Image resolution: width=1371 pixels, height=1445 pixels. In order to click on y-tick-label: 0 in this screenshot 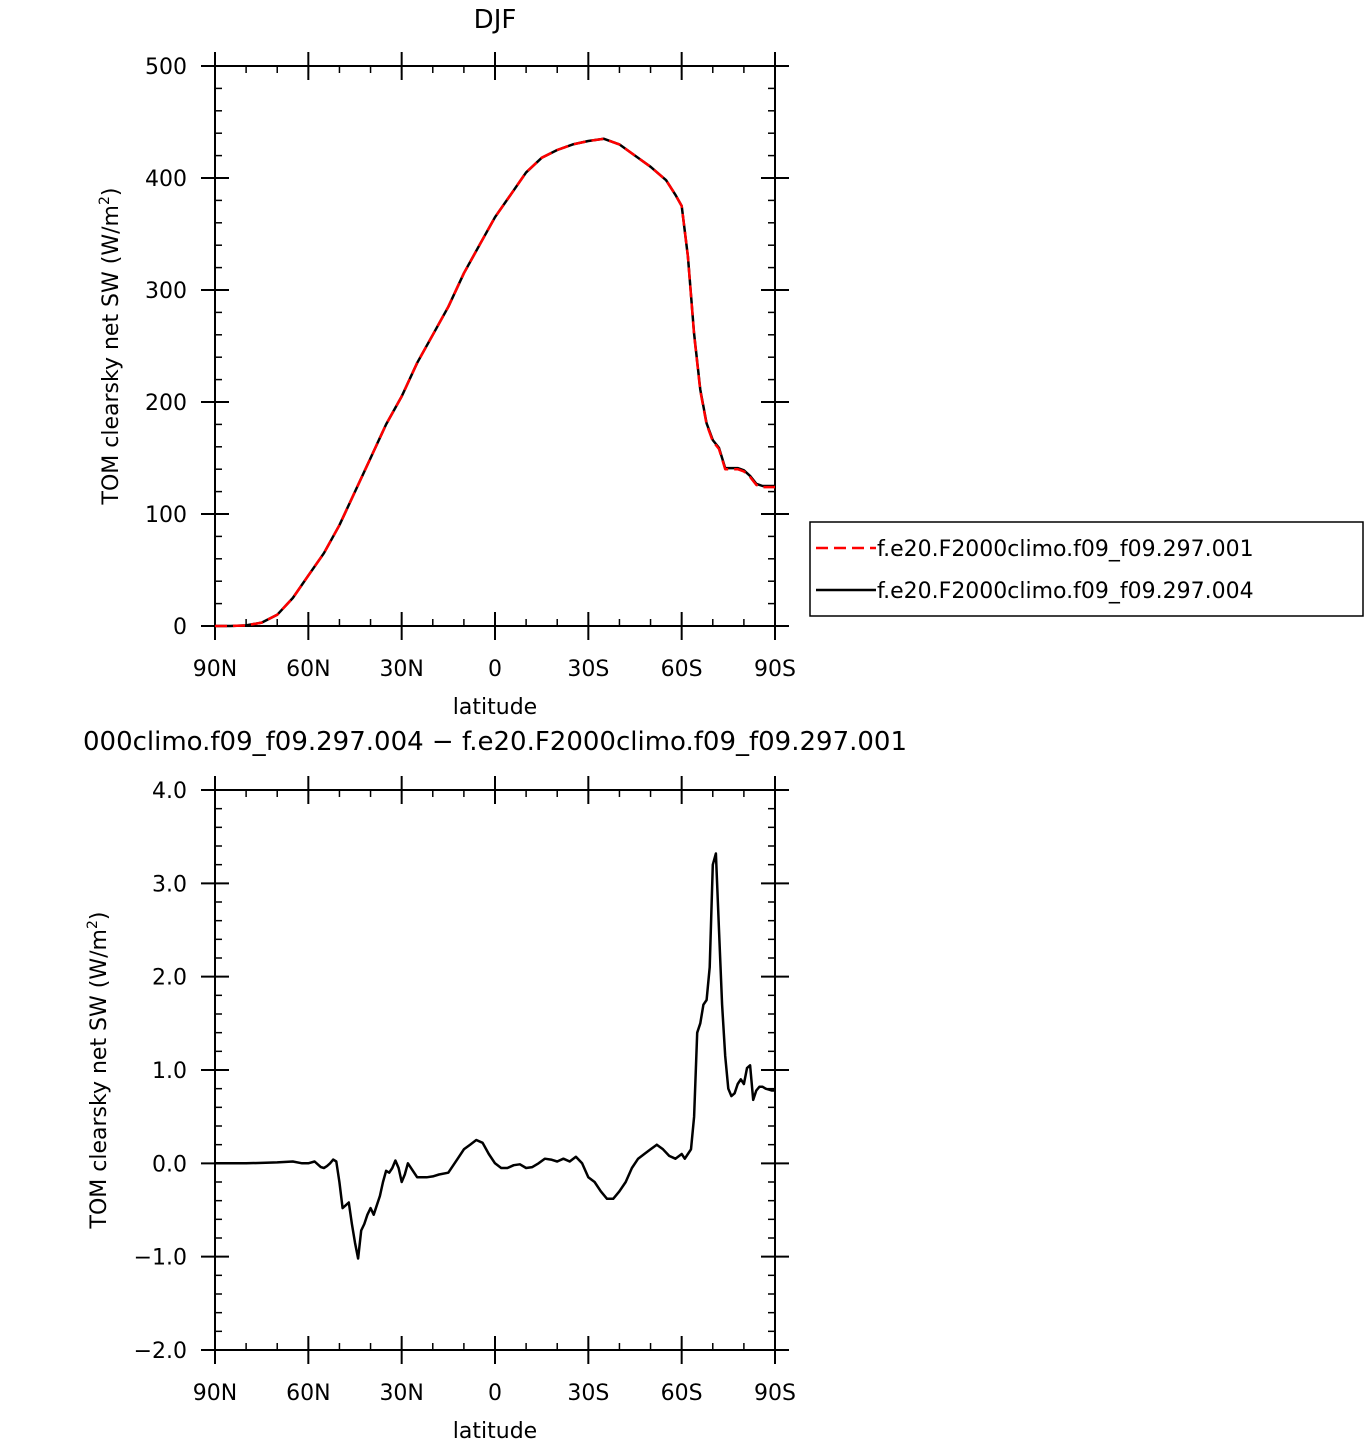, I will do `click(180, 627)`.